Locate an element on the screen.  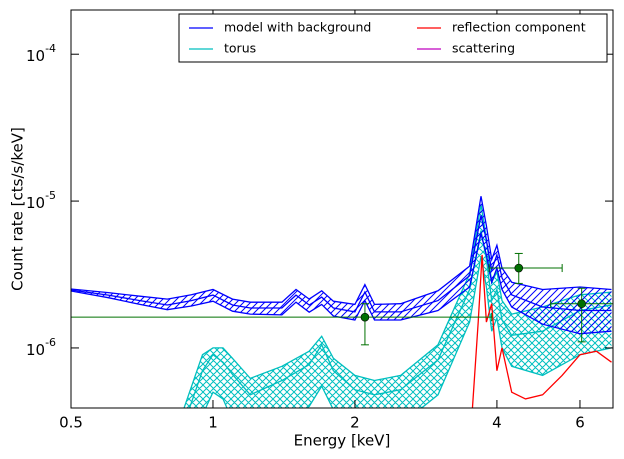
y-tick-exponent: -6 is located at coordinates (50, 342).